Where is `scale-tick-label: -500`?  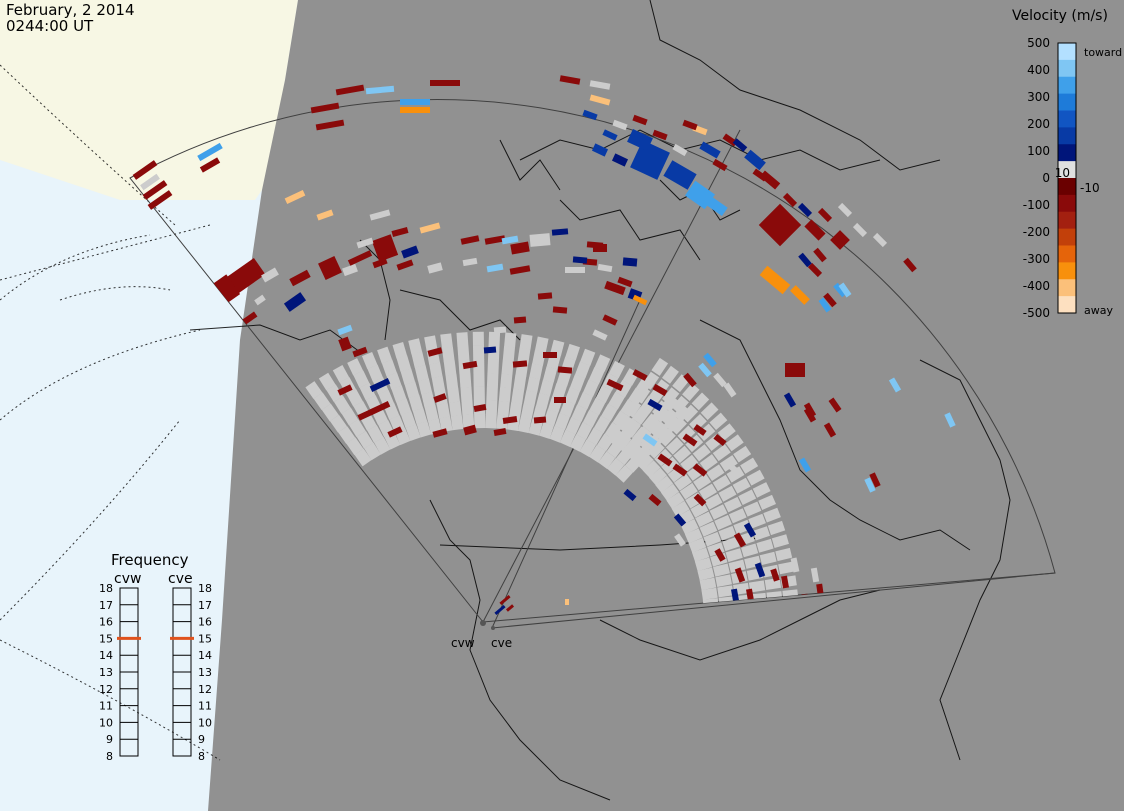 scale-tick-label: -500 is located at coordinates (1036, 313).